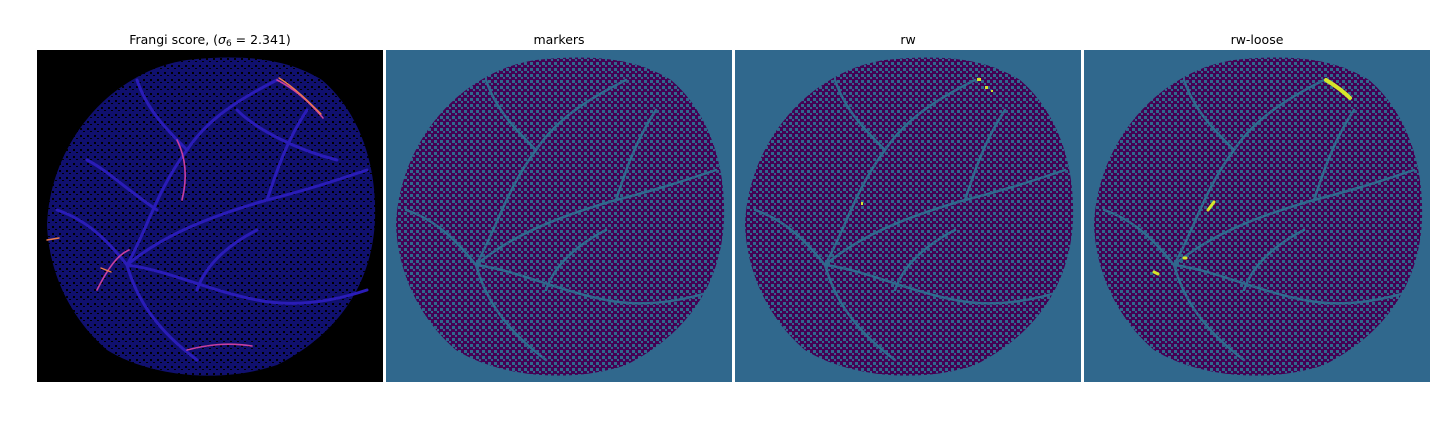  I want to click on panel-title-rw-loose: rw-loose, so click(1257, 39).